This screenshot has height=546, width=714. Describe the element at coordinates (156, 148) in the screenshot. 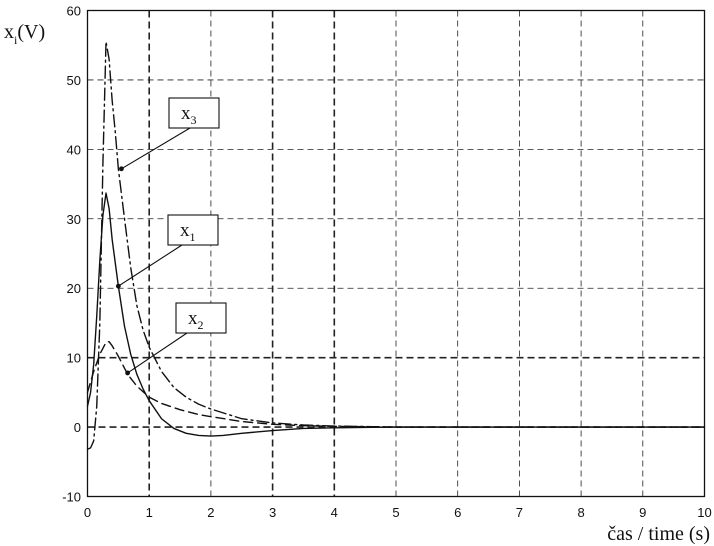

I see `label-leader-x3` at that location.